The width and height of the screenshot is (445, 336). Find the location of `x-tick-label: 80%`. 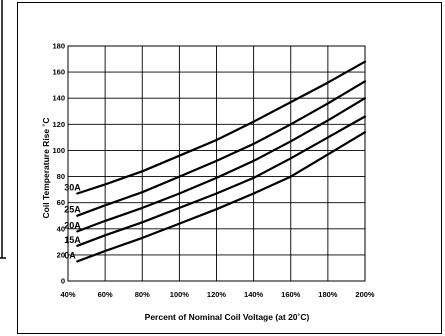

x-tick-label: 80% is located at coordinates (142, 294).